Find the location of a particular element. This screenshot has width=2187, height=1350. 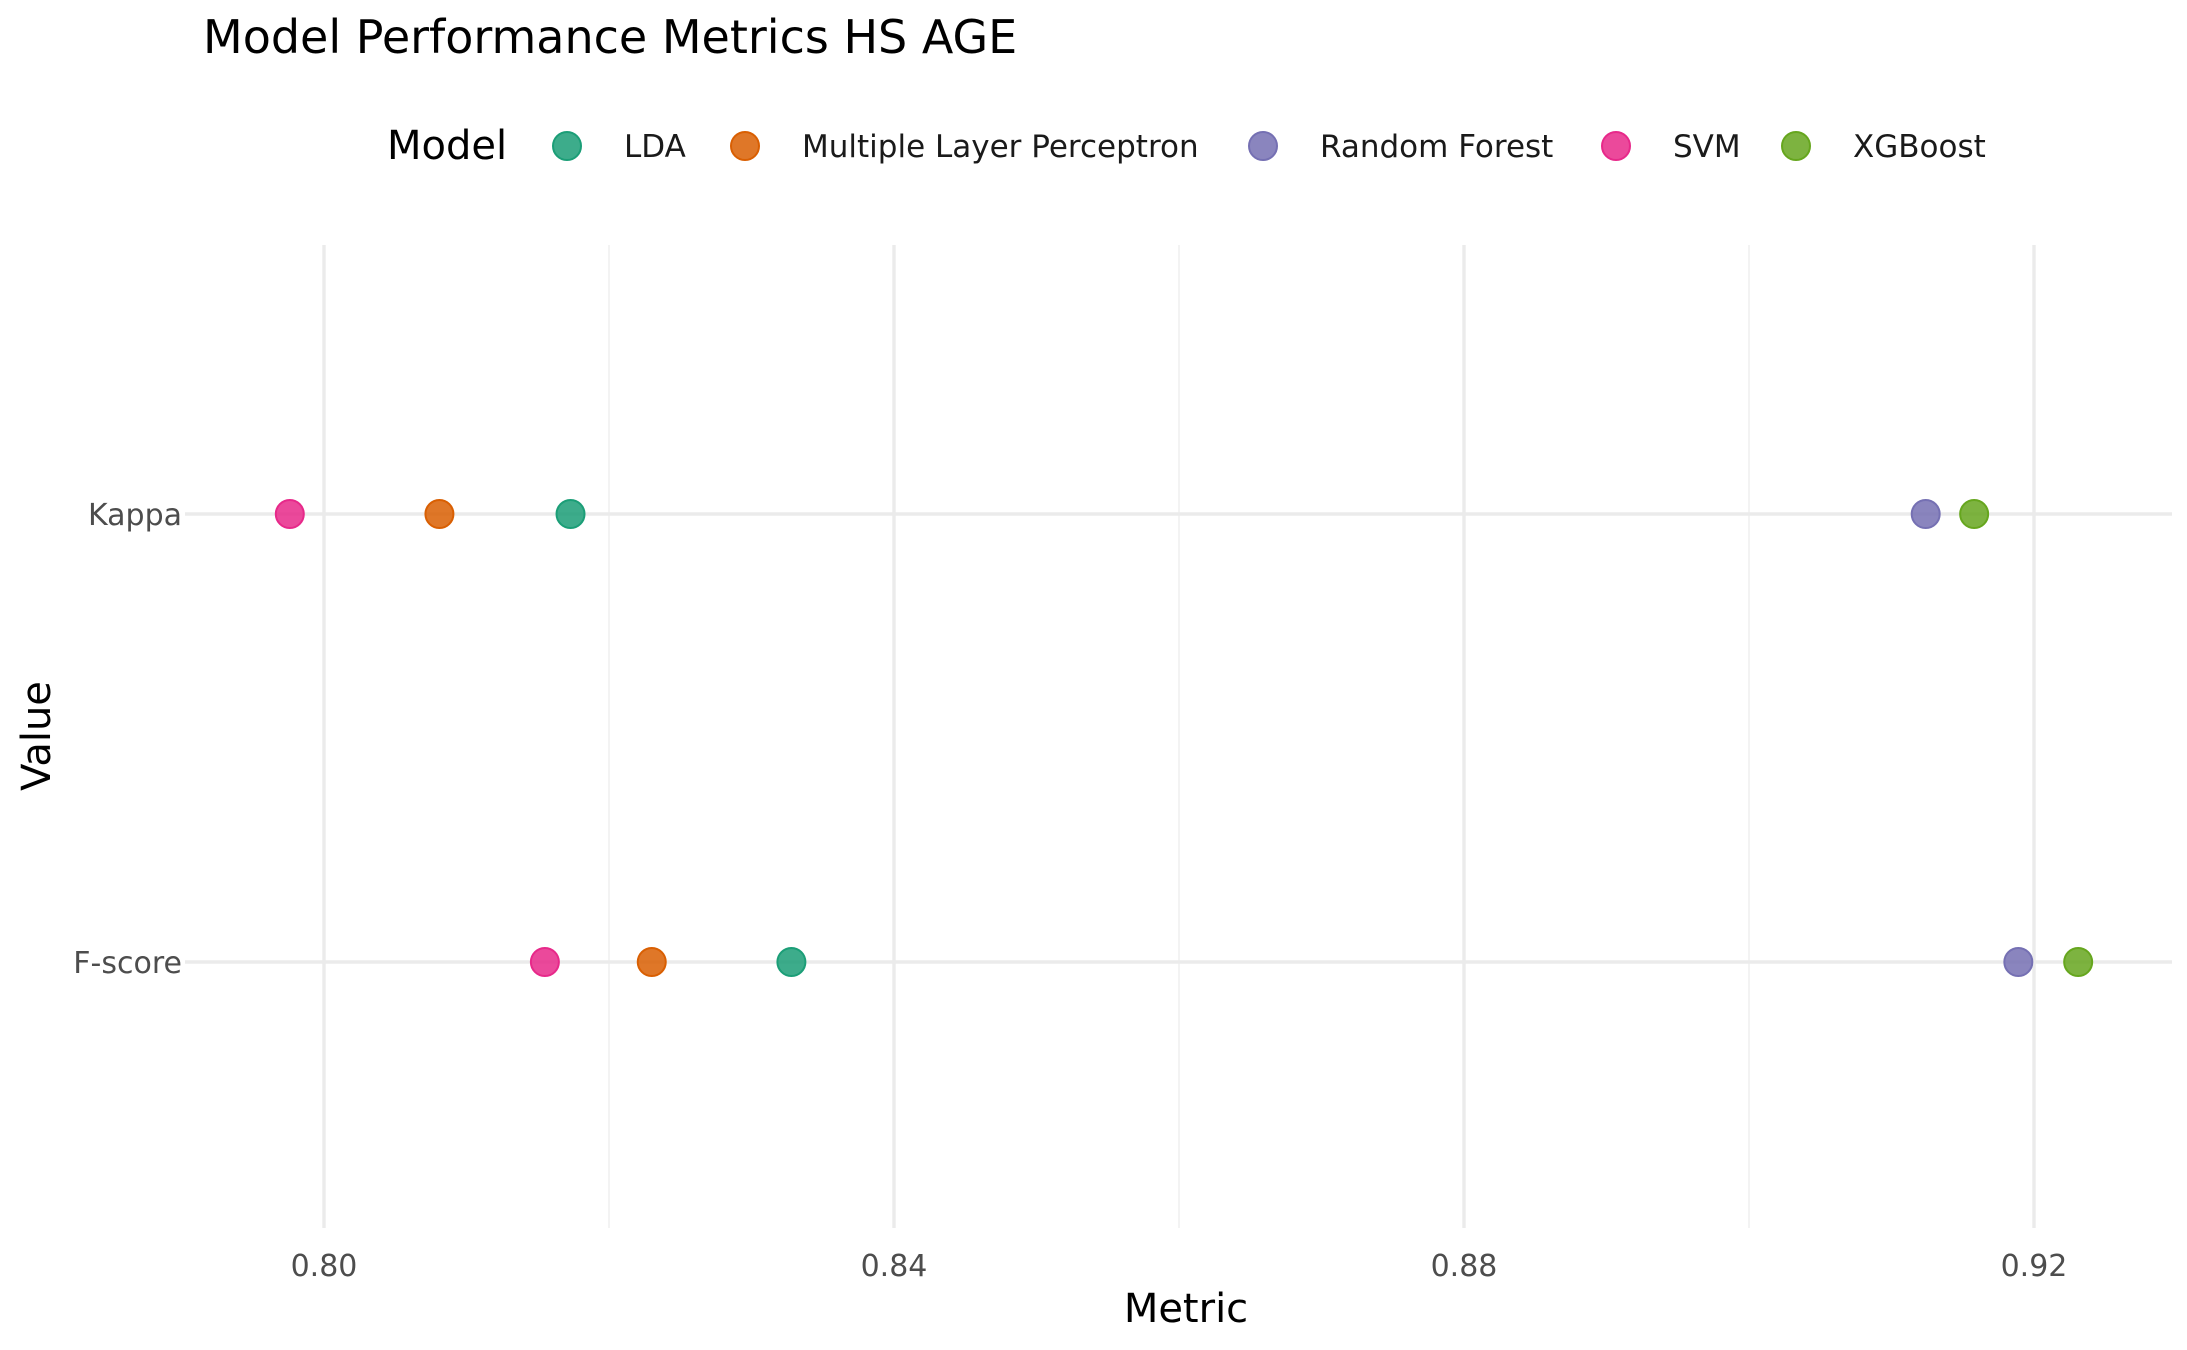

chart-title: Model Performance Metrics HS AGE is located at coordinates (610, 37).